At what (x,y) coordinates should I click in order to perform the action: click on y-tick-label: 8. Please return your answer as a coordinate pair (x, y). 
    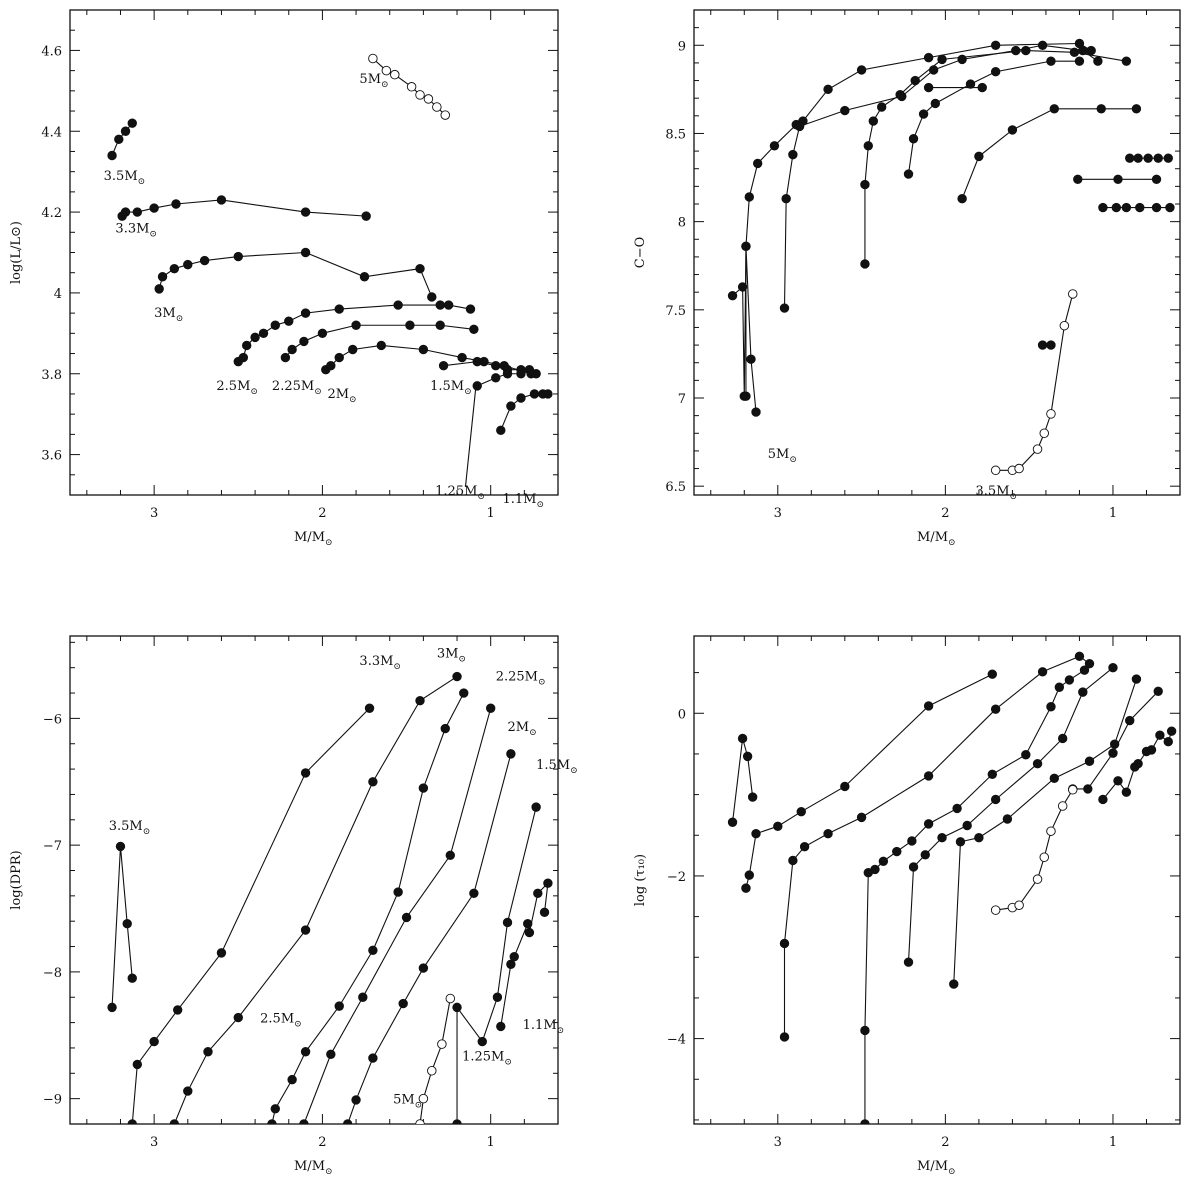
    Looking at the image, I should click on (682, 223).